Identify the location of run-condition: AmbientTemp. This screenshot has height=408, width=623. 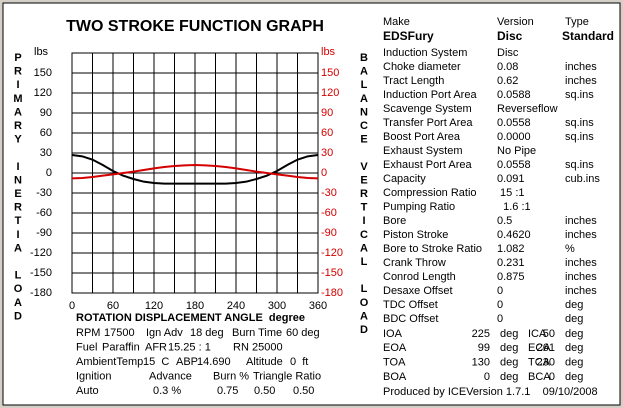
(109, 362).